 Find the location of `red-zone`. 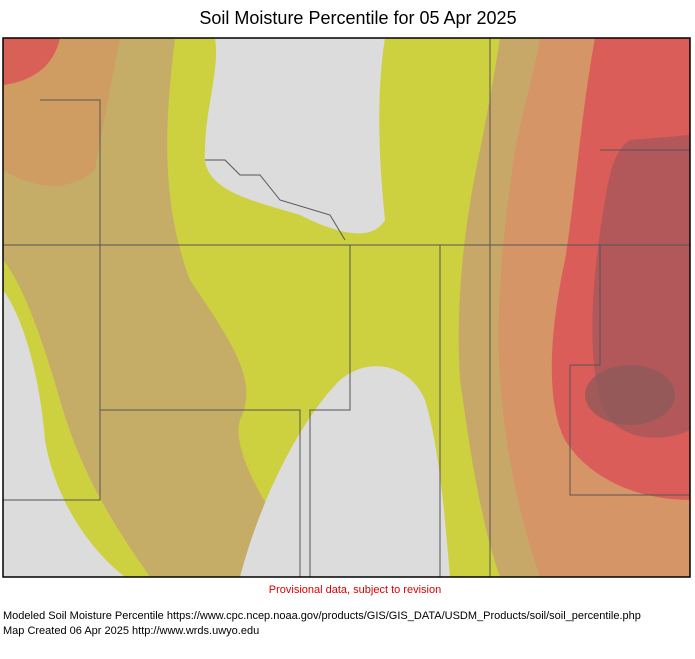

red-zone is located at coordinates (31, 61).